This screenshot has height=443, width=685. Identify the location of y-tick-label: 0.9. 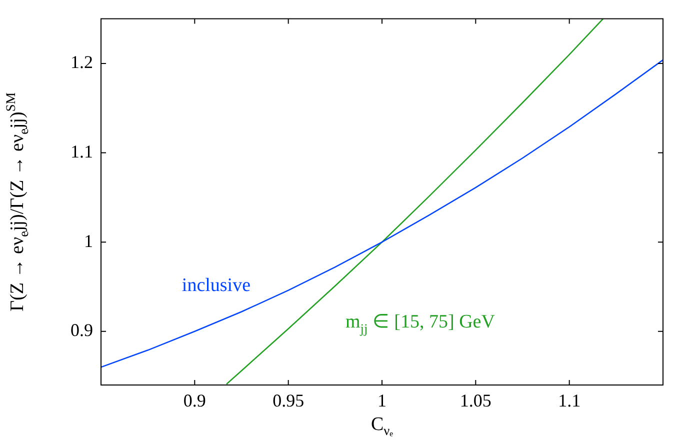
(81, 330).